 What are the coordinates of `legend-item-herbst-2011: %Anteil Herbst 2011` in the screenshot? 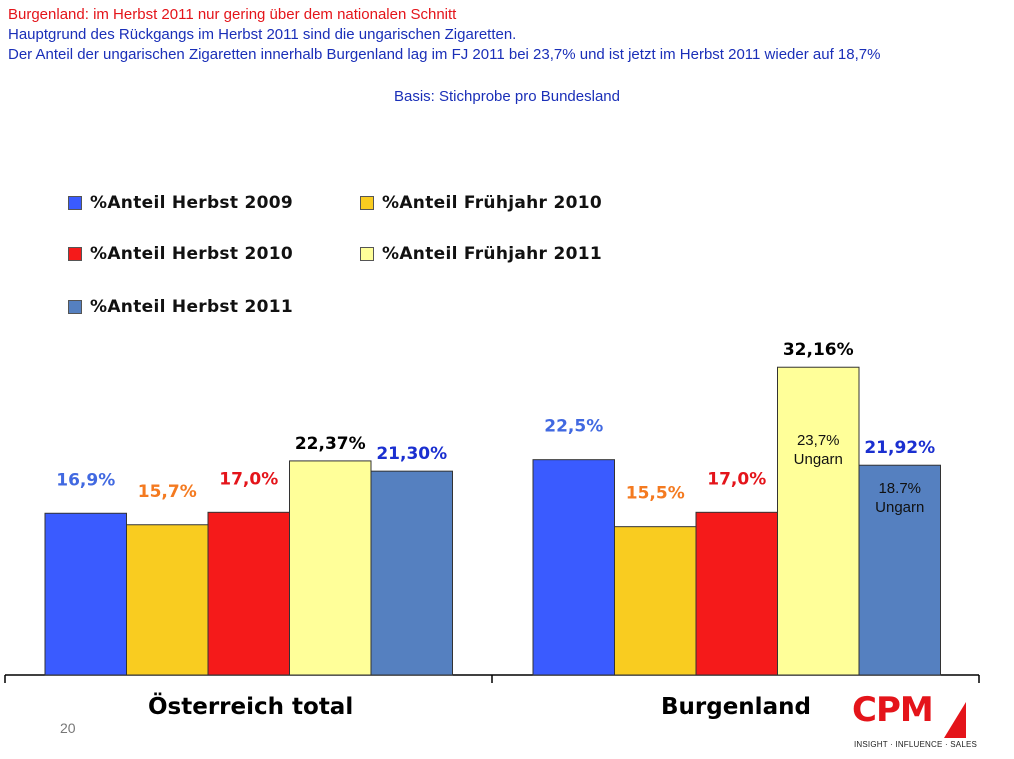 It's located at (180, 307).